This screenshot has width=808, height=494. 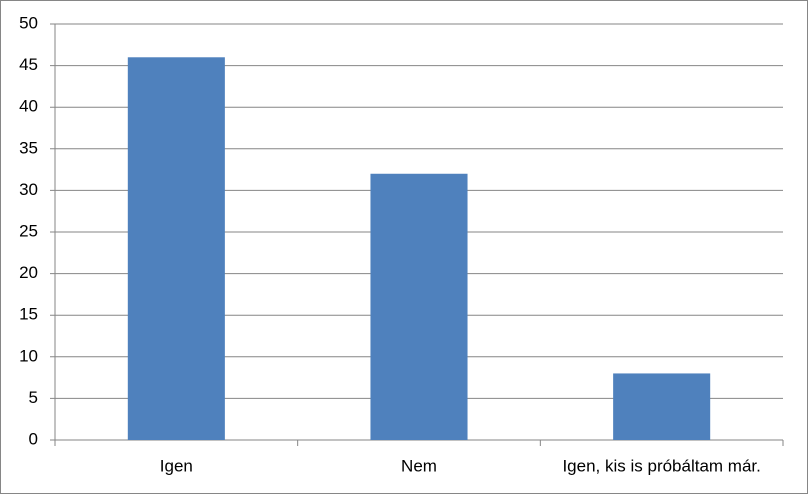 I want to click on y-tick-label: 30, so click(x=28, y=189).